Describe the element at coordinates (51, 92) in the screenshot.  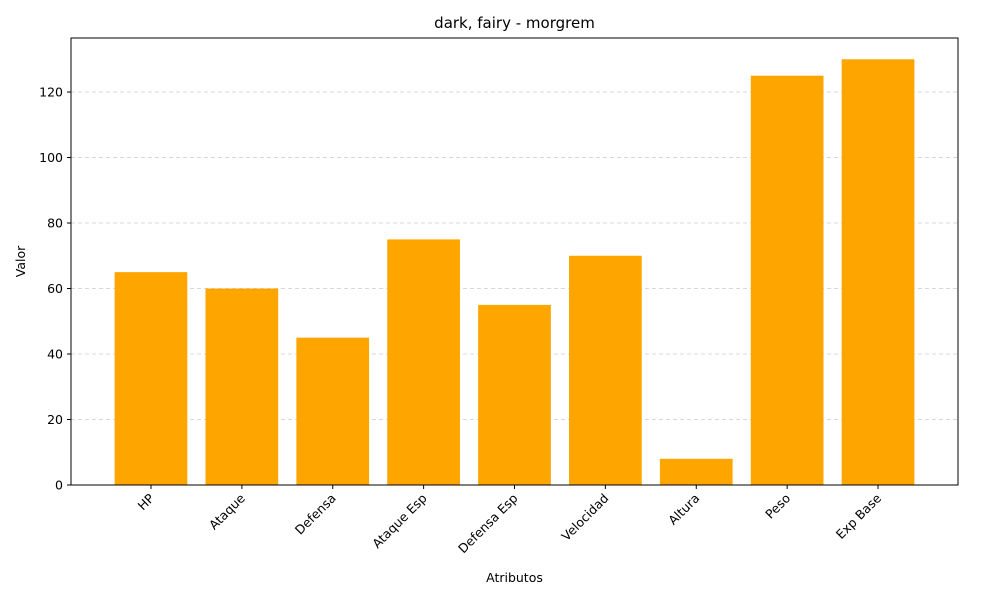
I see `y-tick-label: 120` at that location.